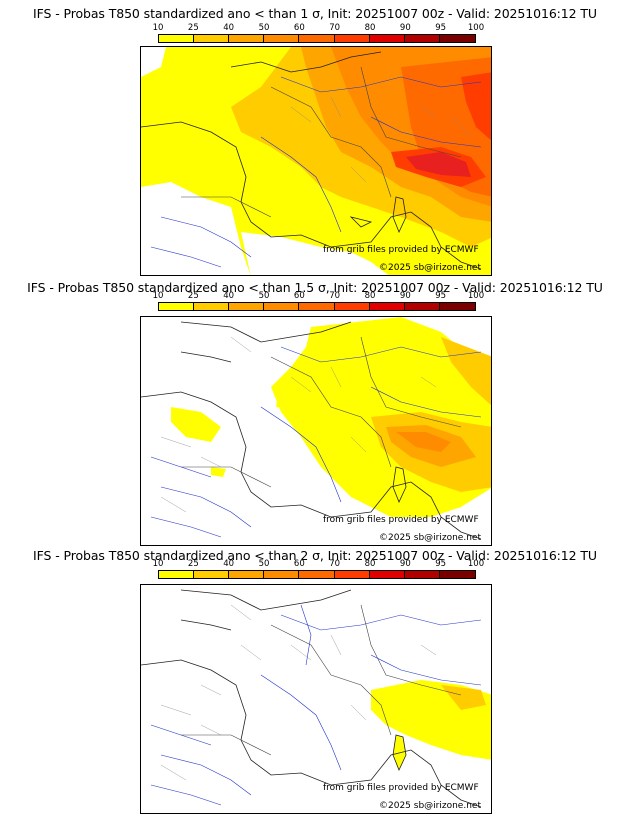  I want to click on colorbar-1: 10 25 40 50 60 70 80 90 95 100, so click(319, 33).